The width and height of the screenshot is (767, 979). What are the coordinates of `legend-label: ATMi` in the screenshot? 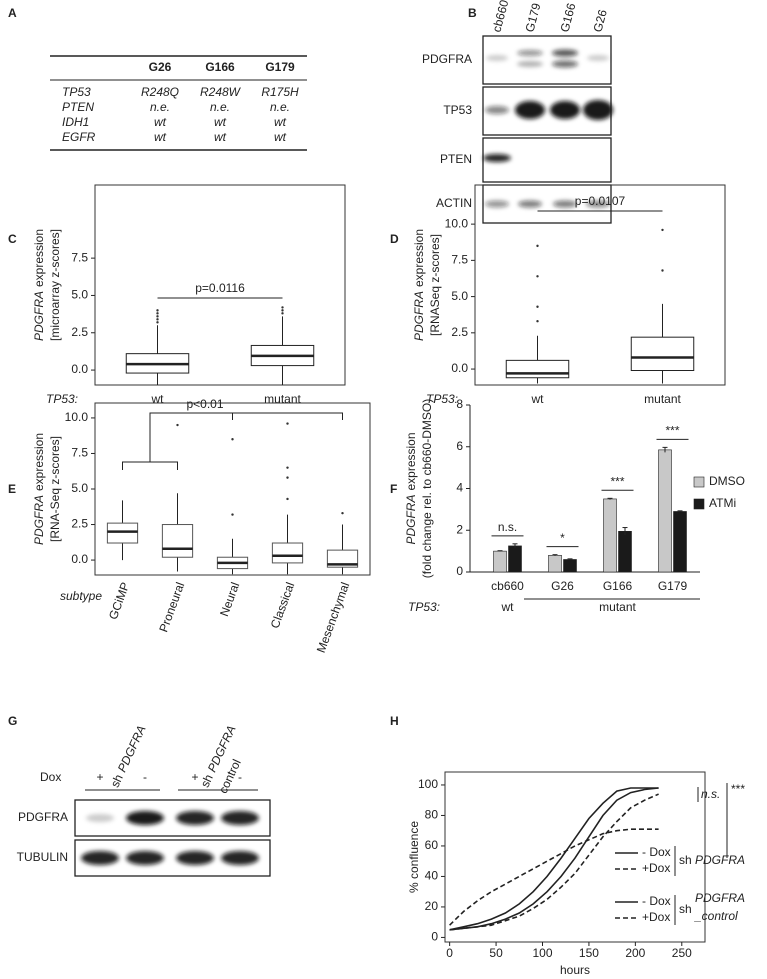 It's located at (722, 503).